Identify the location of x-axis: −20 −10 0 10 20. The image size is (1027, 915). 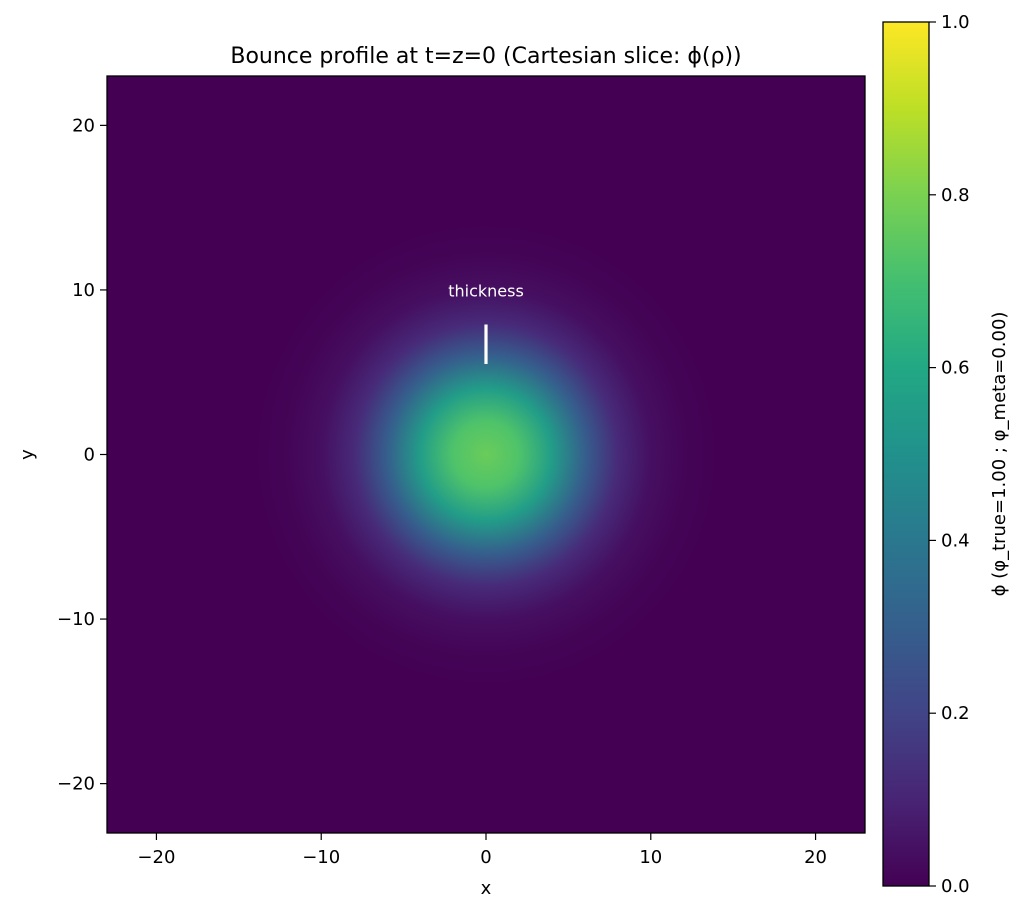
(482, 850).